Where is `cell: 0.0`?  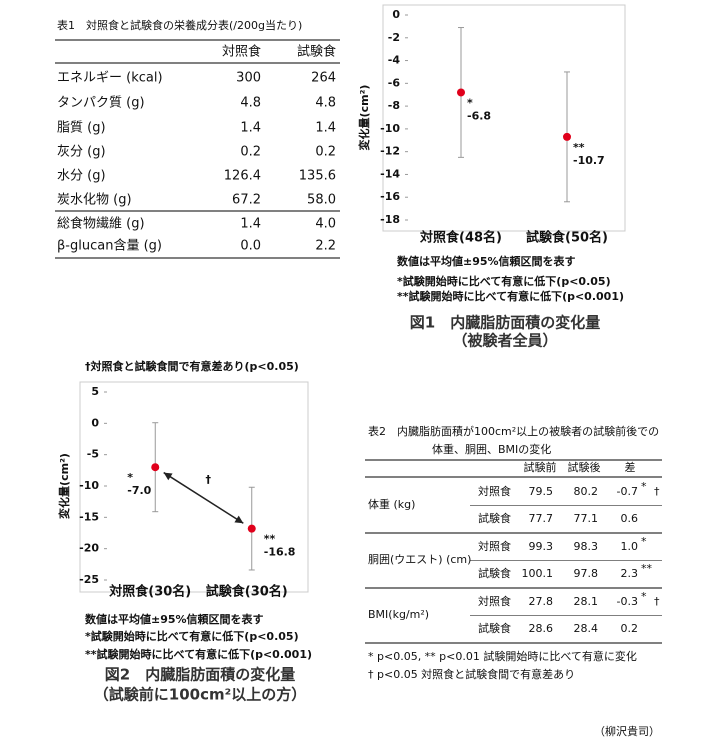 cell: 0.0 is located at coordinates (250, 246).